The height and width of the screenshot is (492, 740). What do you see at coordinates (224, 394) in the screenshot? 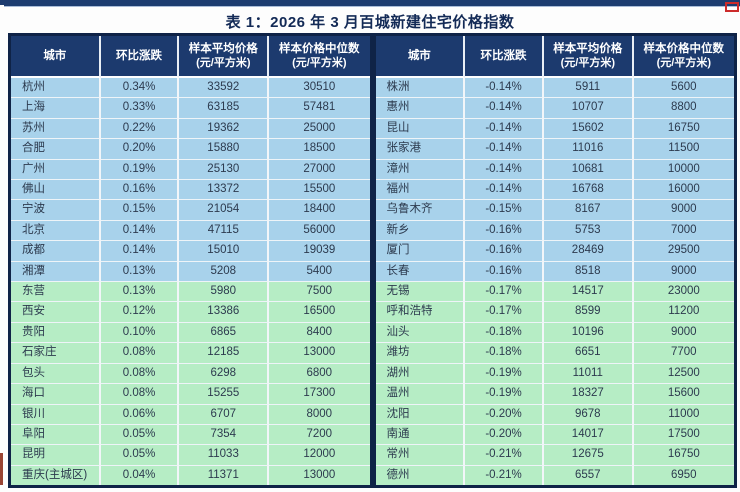
I see `avg-price-cell: 15255` at bounding box center [224, 394].